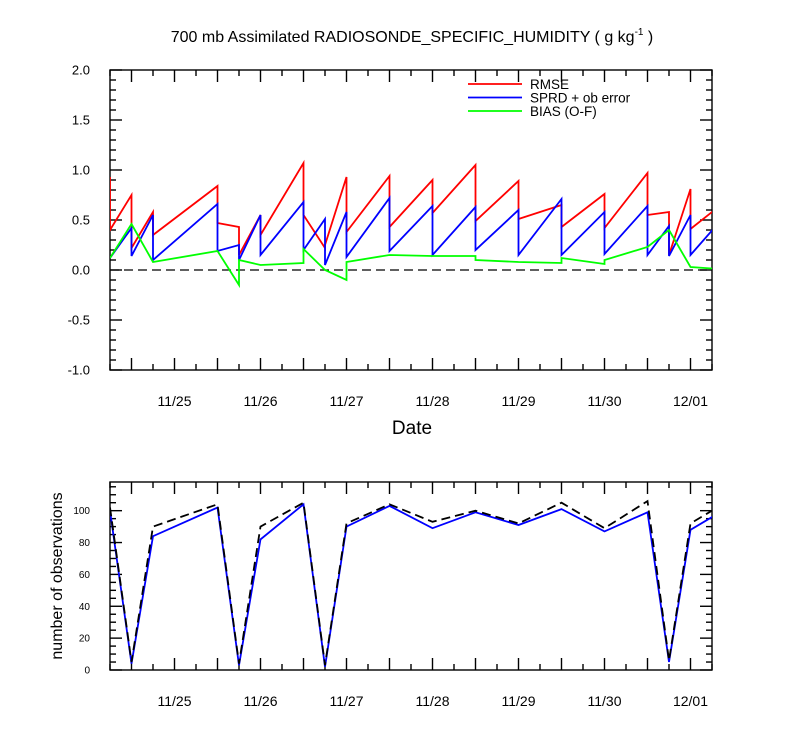 This screenshot has width=800, height=750. I want to click on legend-label-bias-o-f: BIAS (O-F), so click(563, 111).